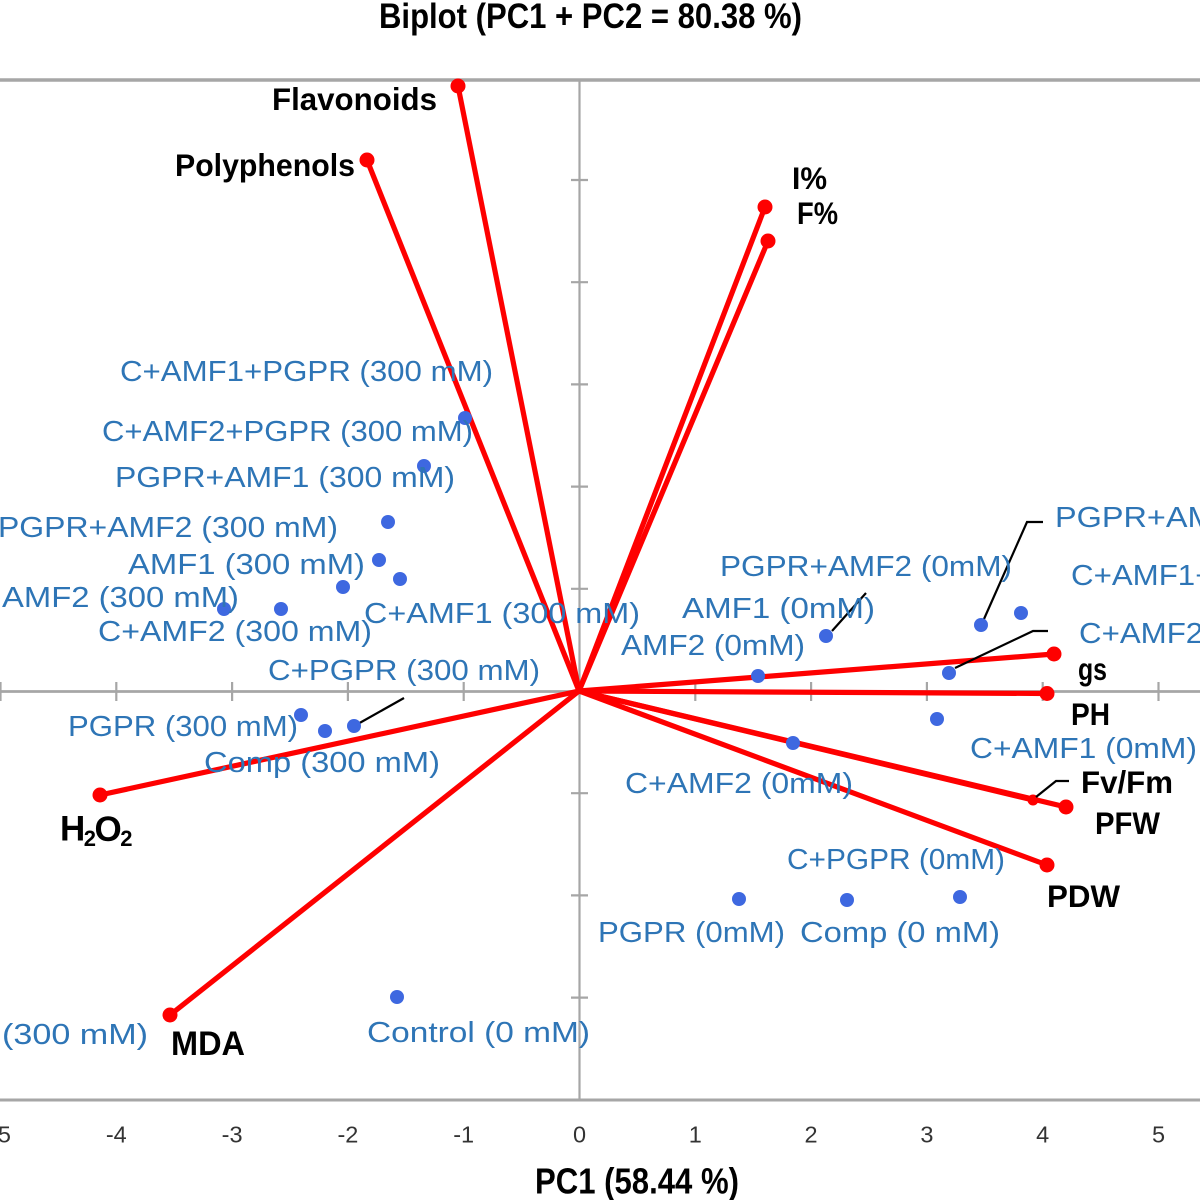 The height and width of the screenshot is (1200, 1200). Describe the element at coordinates (5, 1135) in the screenshot. I see `svg-text: -5` at that location.